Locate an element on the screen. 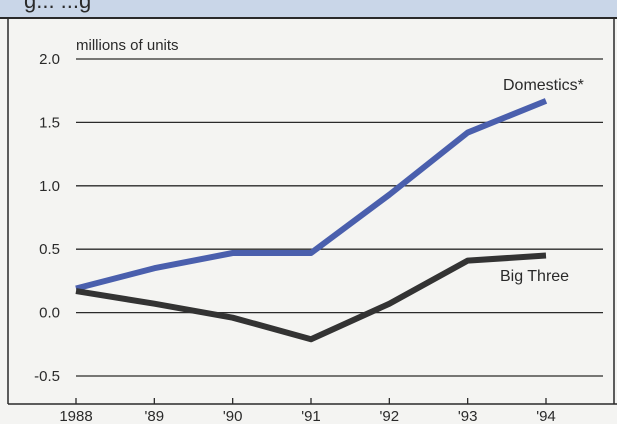  x-tick-labels: 1988 '89 '90 '91 '92 '93 '94 is located at coordinates (307, 411).